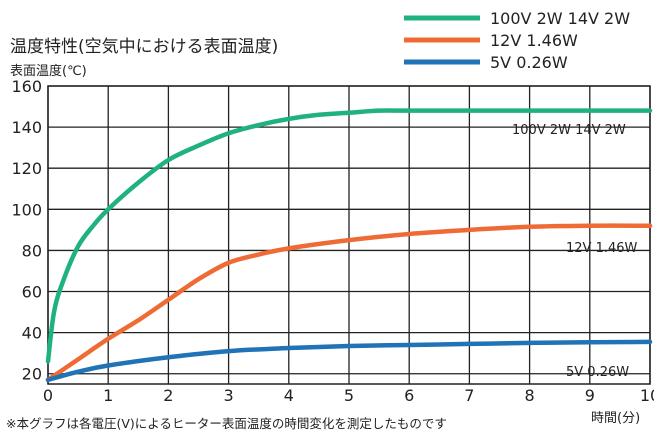 The image size is (654, 430). I want to click on y-tick-label: 120, so click(26, 168).